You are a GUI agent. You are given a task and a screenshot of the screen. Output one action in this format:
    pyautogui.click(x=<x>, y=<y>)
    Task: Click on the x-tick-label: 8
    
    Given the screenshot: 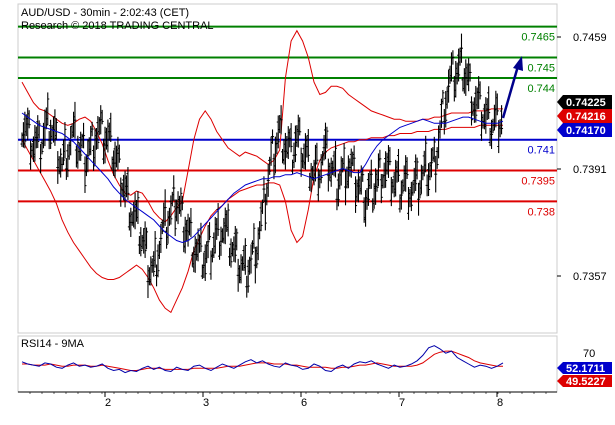 What is the action you would take?
    pyautogui.click(x=500, y=403)
    